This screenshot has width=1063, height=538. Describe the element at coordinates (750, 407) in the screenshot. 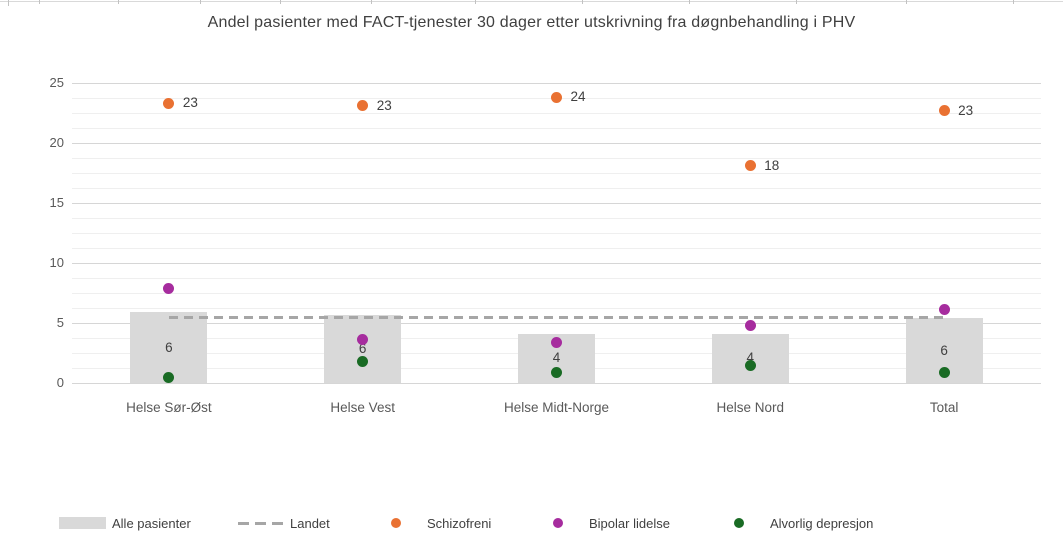

I see `x-axis-category-label: Helse Nord` at that location.